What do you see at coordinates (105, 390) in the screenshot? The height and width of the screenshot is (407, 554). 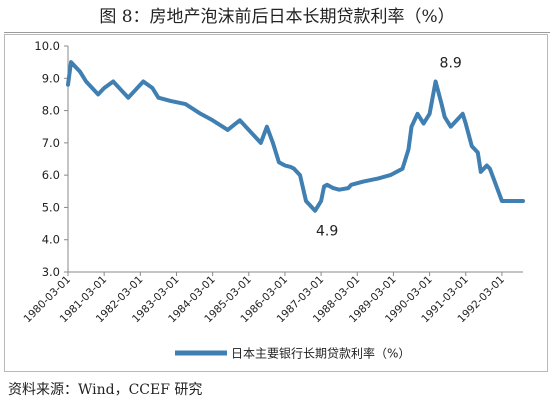 I see `source-note: 资料来源：Wind，CCEF 研究` at bounding box center [105, 390].